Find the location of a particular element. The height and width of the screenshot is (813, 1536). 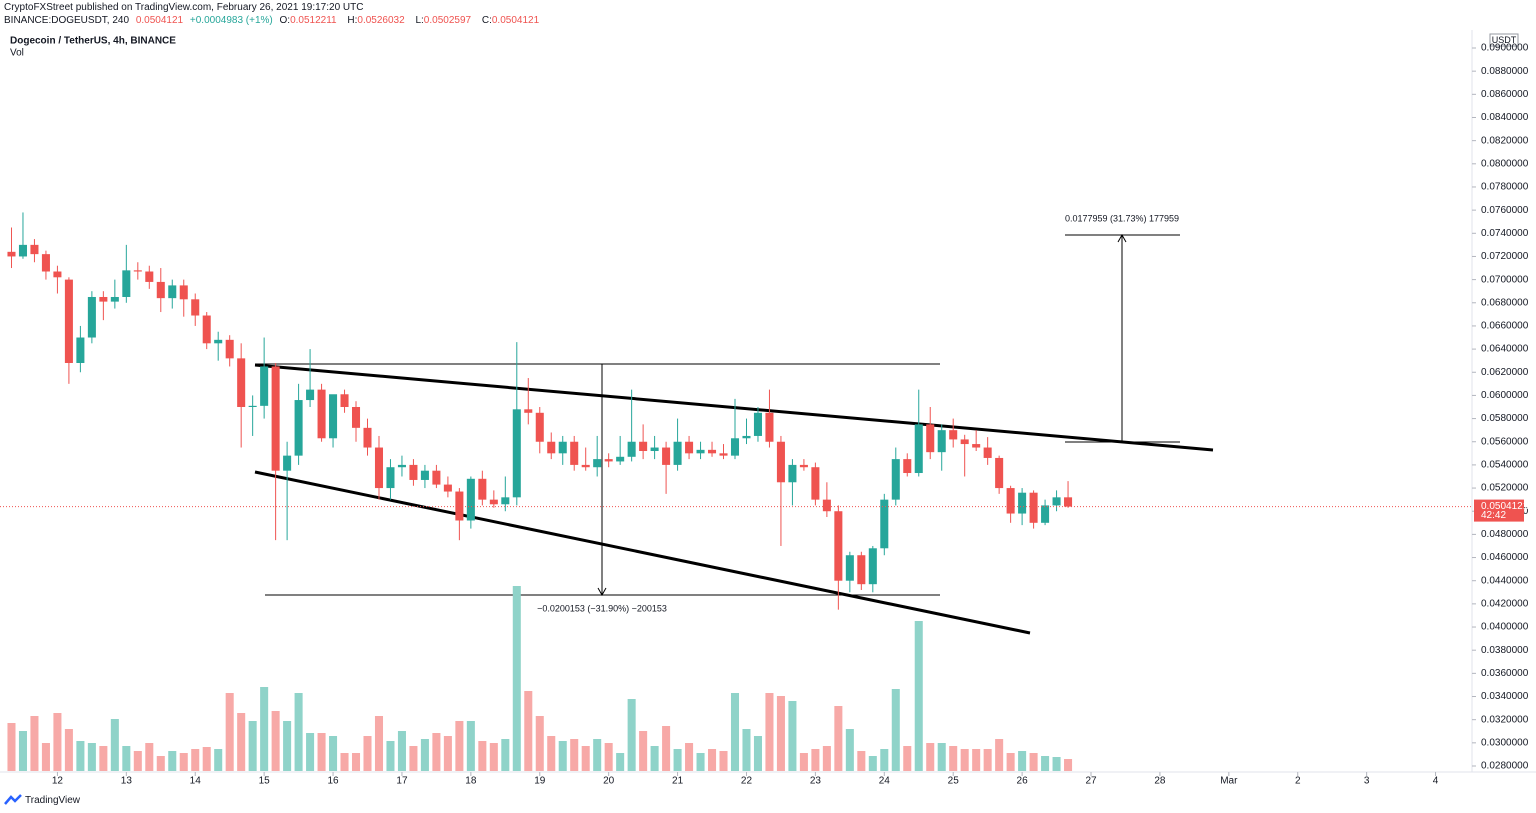

x-tick-label: 19 is located at coordinates (540, 781).